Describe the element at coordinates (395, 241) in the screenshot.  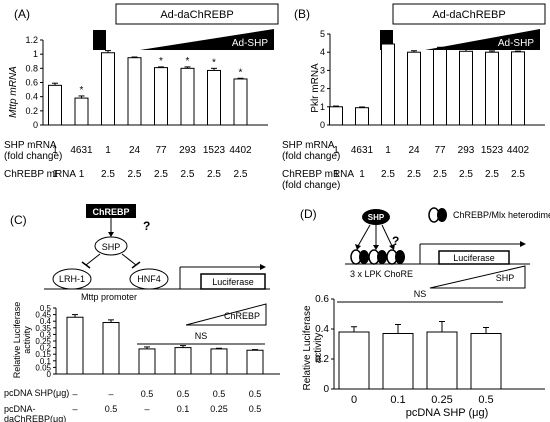
I see `panel-d-question: ?` at that location.